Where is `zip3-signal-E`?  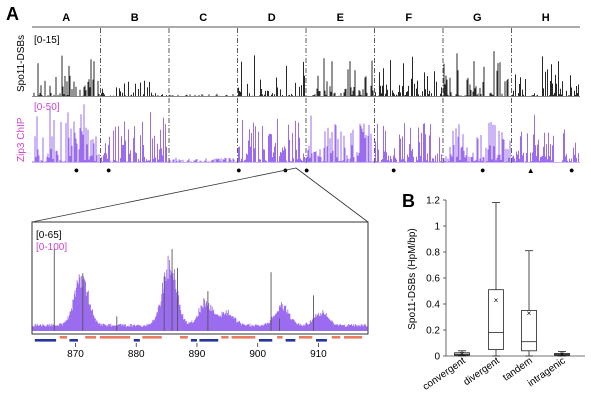
zip3-signal-E is located at coordinates (340, 138).